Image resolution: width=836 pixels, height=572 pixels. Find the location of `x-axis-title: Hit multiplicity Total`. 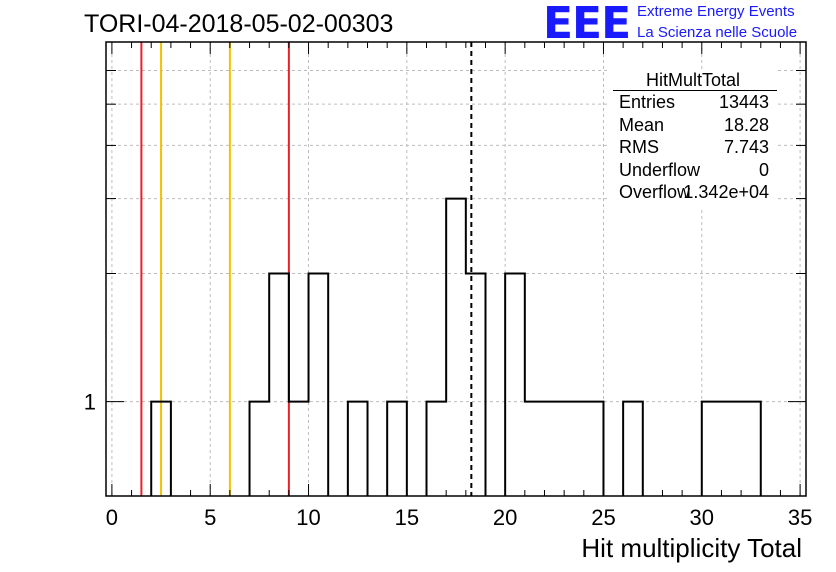

x-axis-title: Hit multiplicity Total is located at coordinates (691, 548).